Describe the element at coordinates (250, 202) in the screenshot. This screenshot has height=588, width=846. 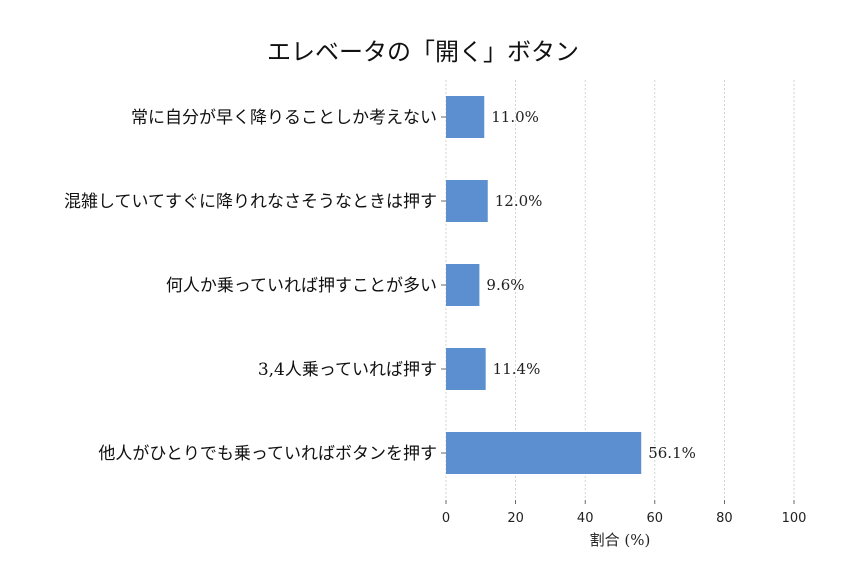
I see `y-tick-label: 混雑していてすぐに降りれなさそうなときは押す` at that location.